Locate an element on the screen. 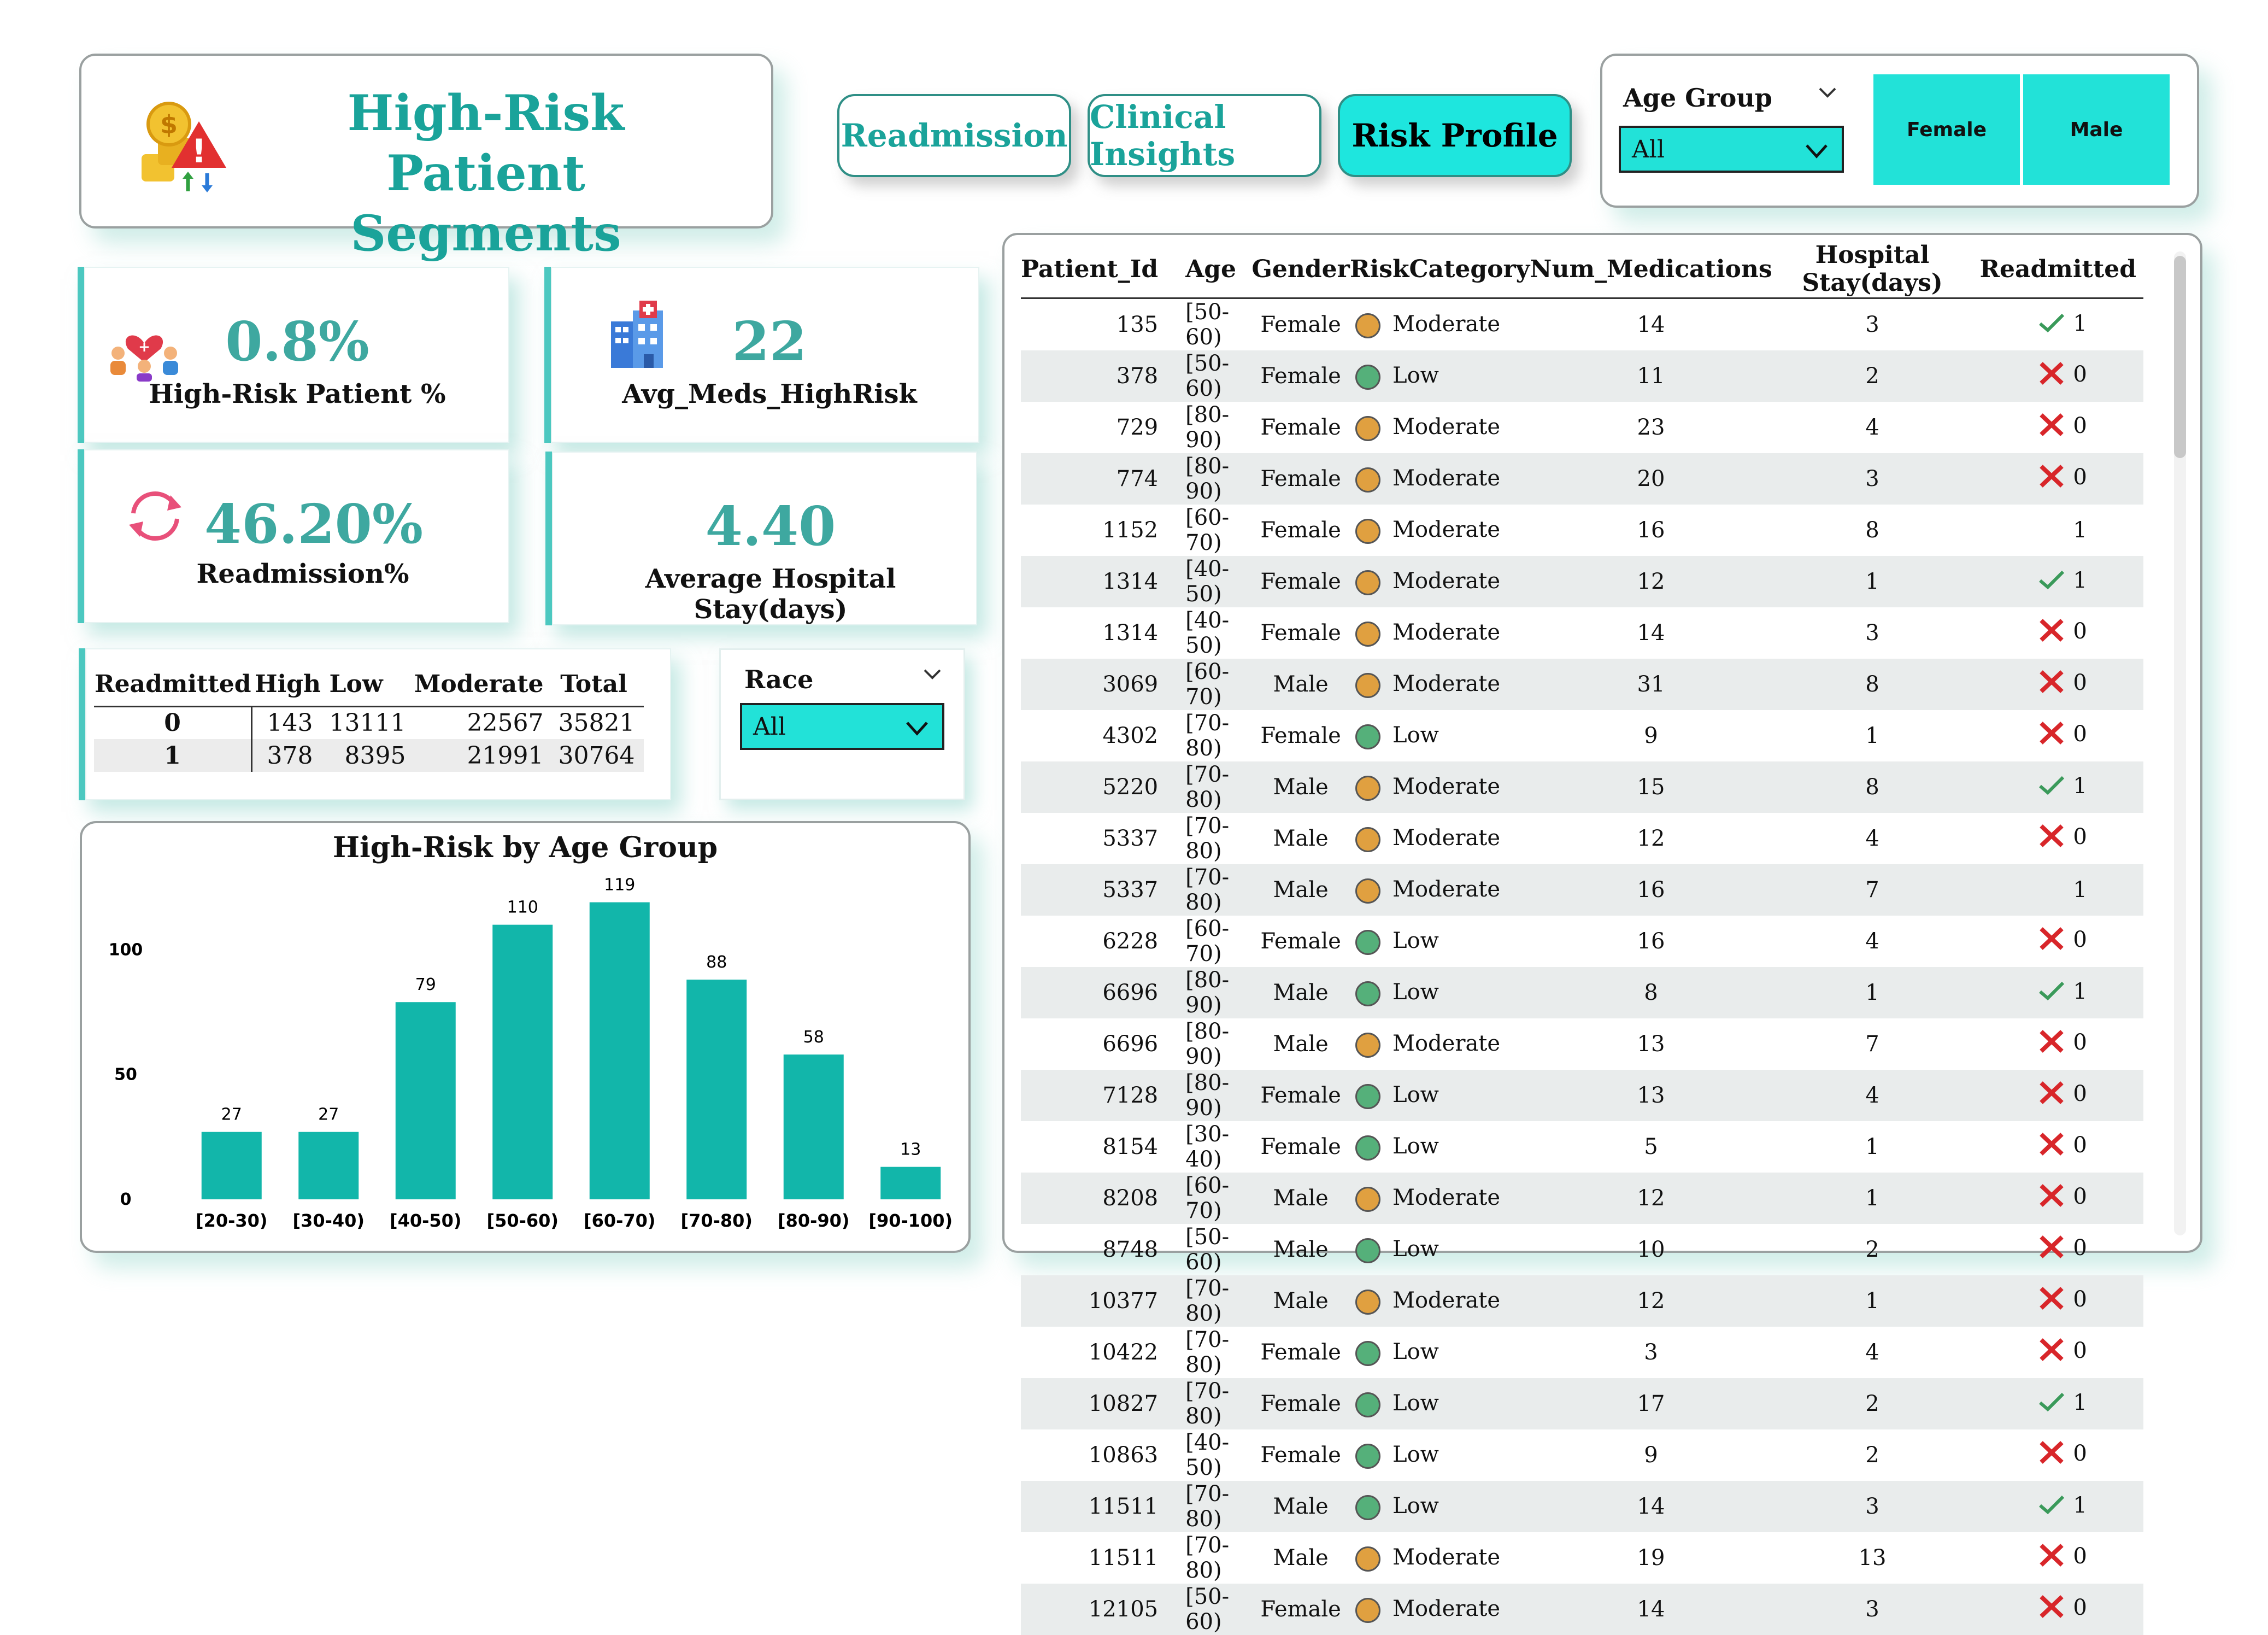 The height and width of the screenshot is (1635, 2268). table-row: 11511 [70-80) Male Low 14 3 1 is located at coordinates (1582, 1506).